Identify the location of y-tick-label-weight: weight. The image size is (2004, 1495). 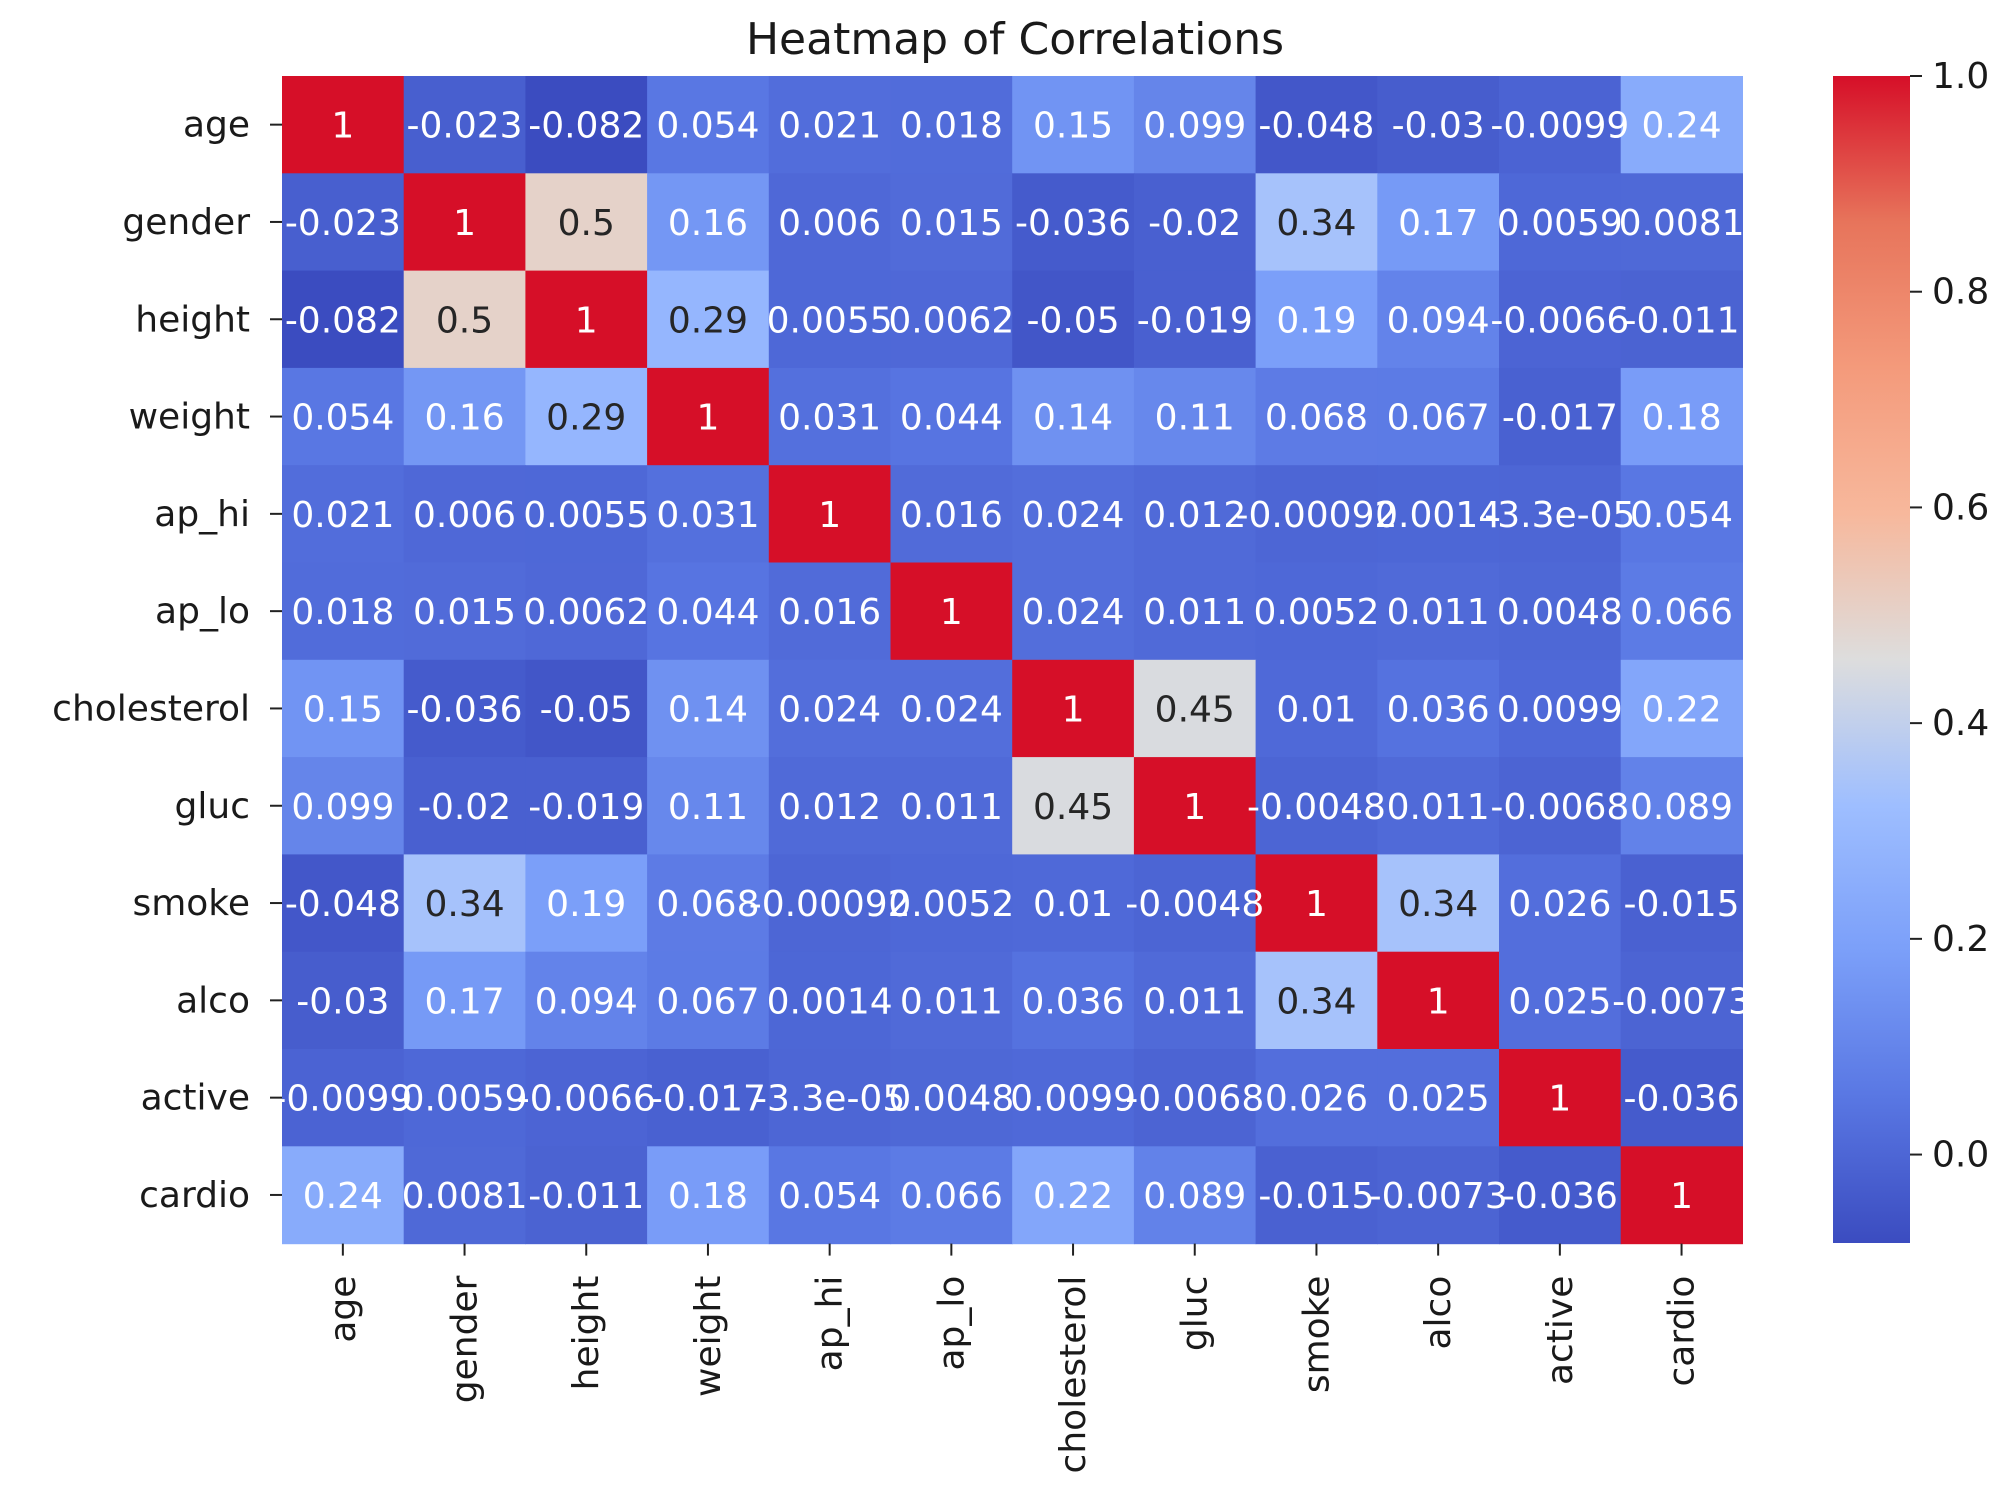
(189, 417).